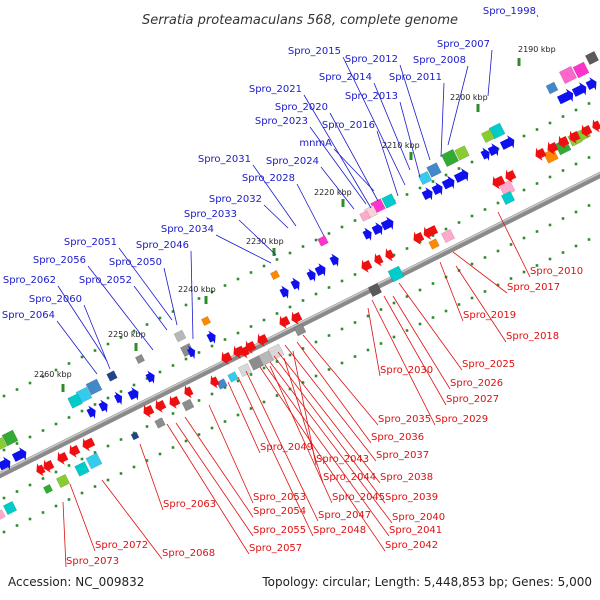 Image resolution: width=600 pixels, height=600 pixels. What do you see at coordinates (342, 459) in the screenshot?
I see `reverse-gene-label: Spro_2043` at bounding box center [342, 459].